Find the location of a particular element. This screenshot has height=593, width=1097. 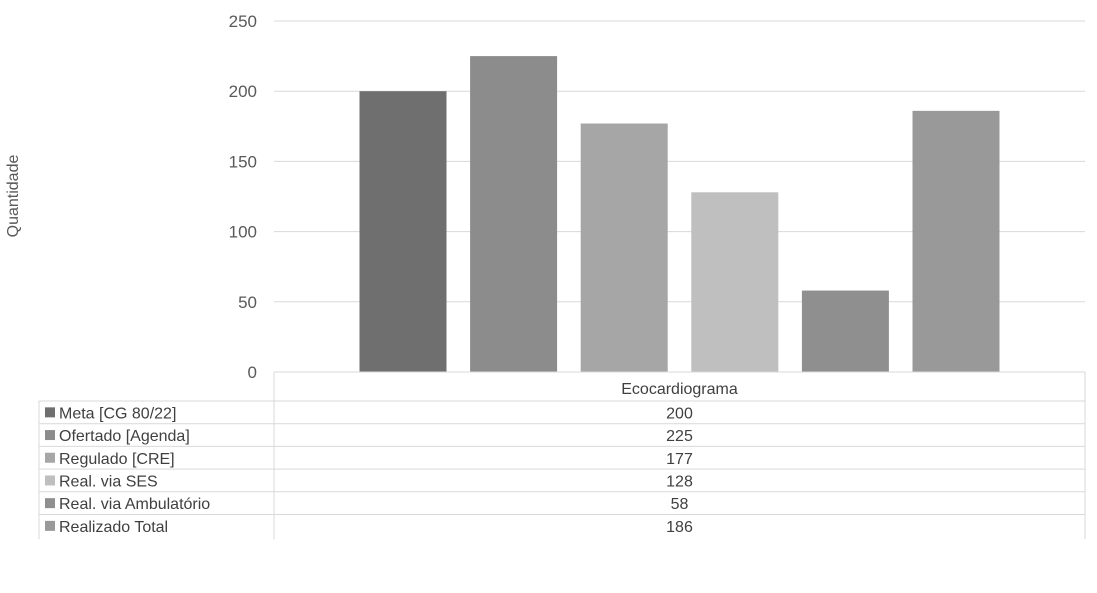

series-name: Realizado Total is located at coordinates (113, 527).